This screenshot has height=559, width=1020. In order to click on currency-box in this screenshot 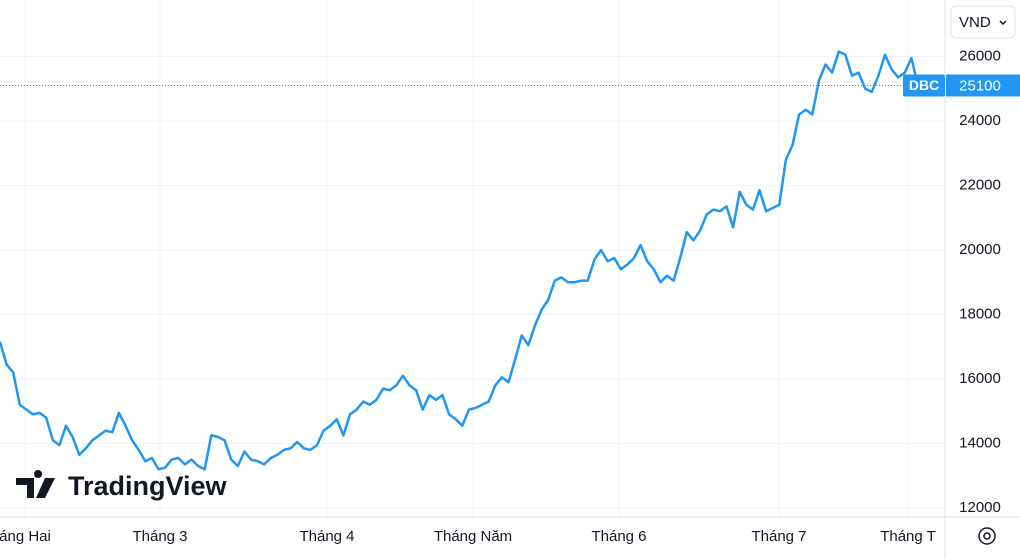, I will do `click(983, 22)`.